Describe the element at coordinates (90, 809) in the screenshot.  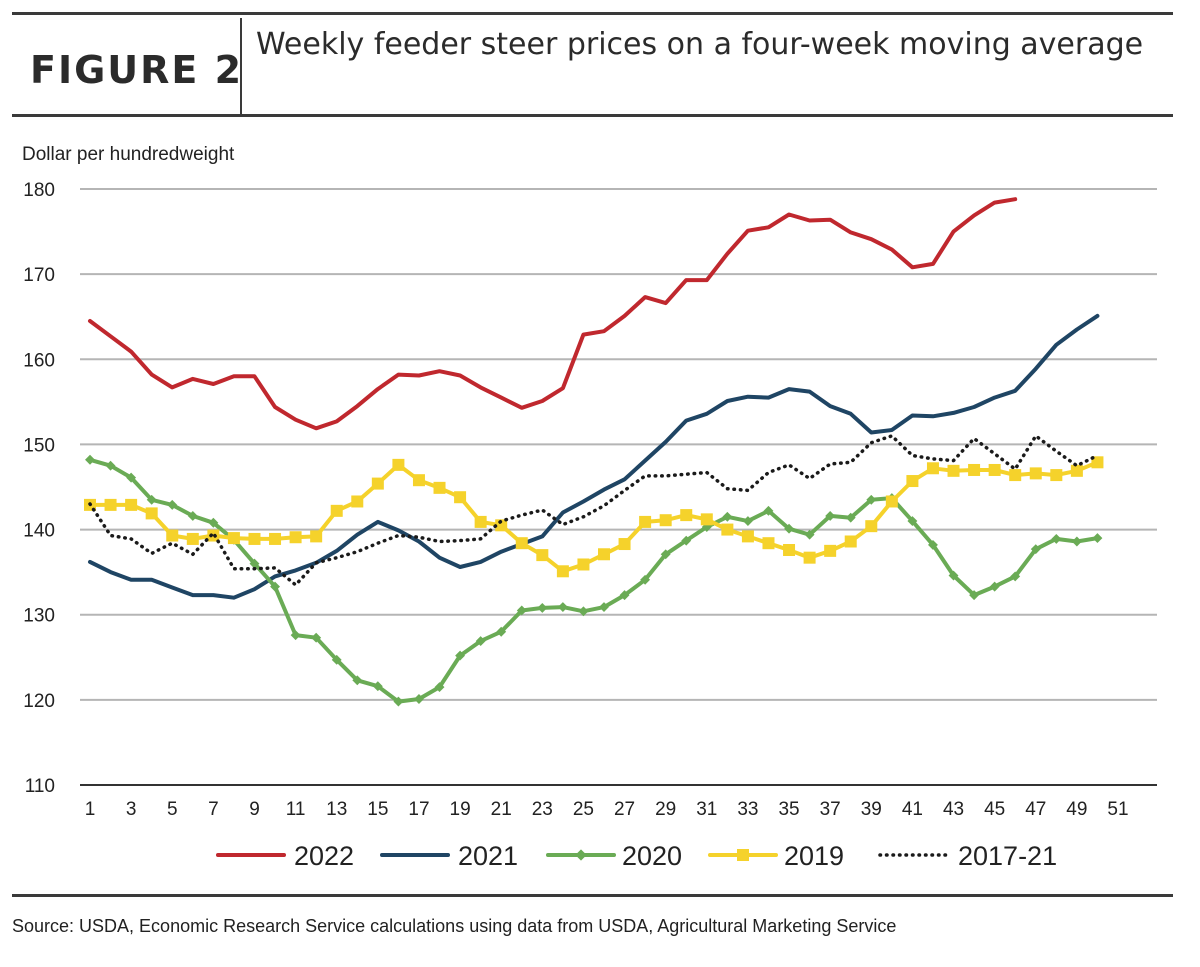
I see `x-tick-label: 1` at that location.